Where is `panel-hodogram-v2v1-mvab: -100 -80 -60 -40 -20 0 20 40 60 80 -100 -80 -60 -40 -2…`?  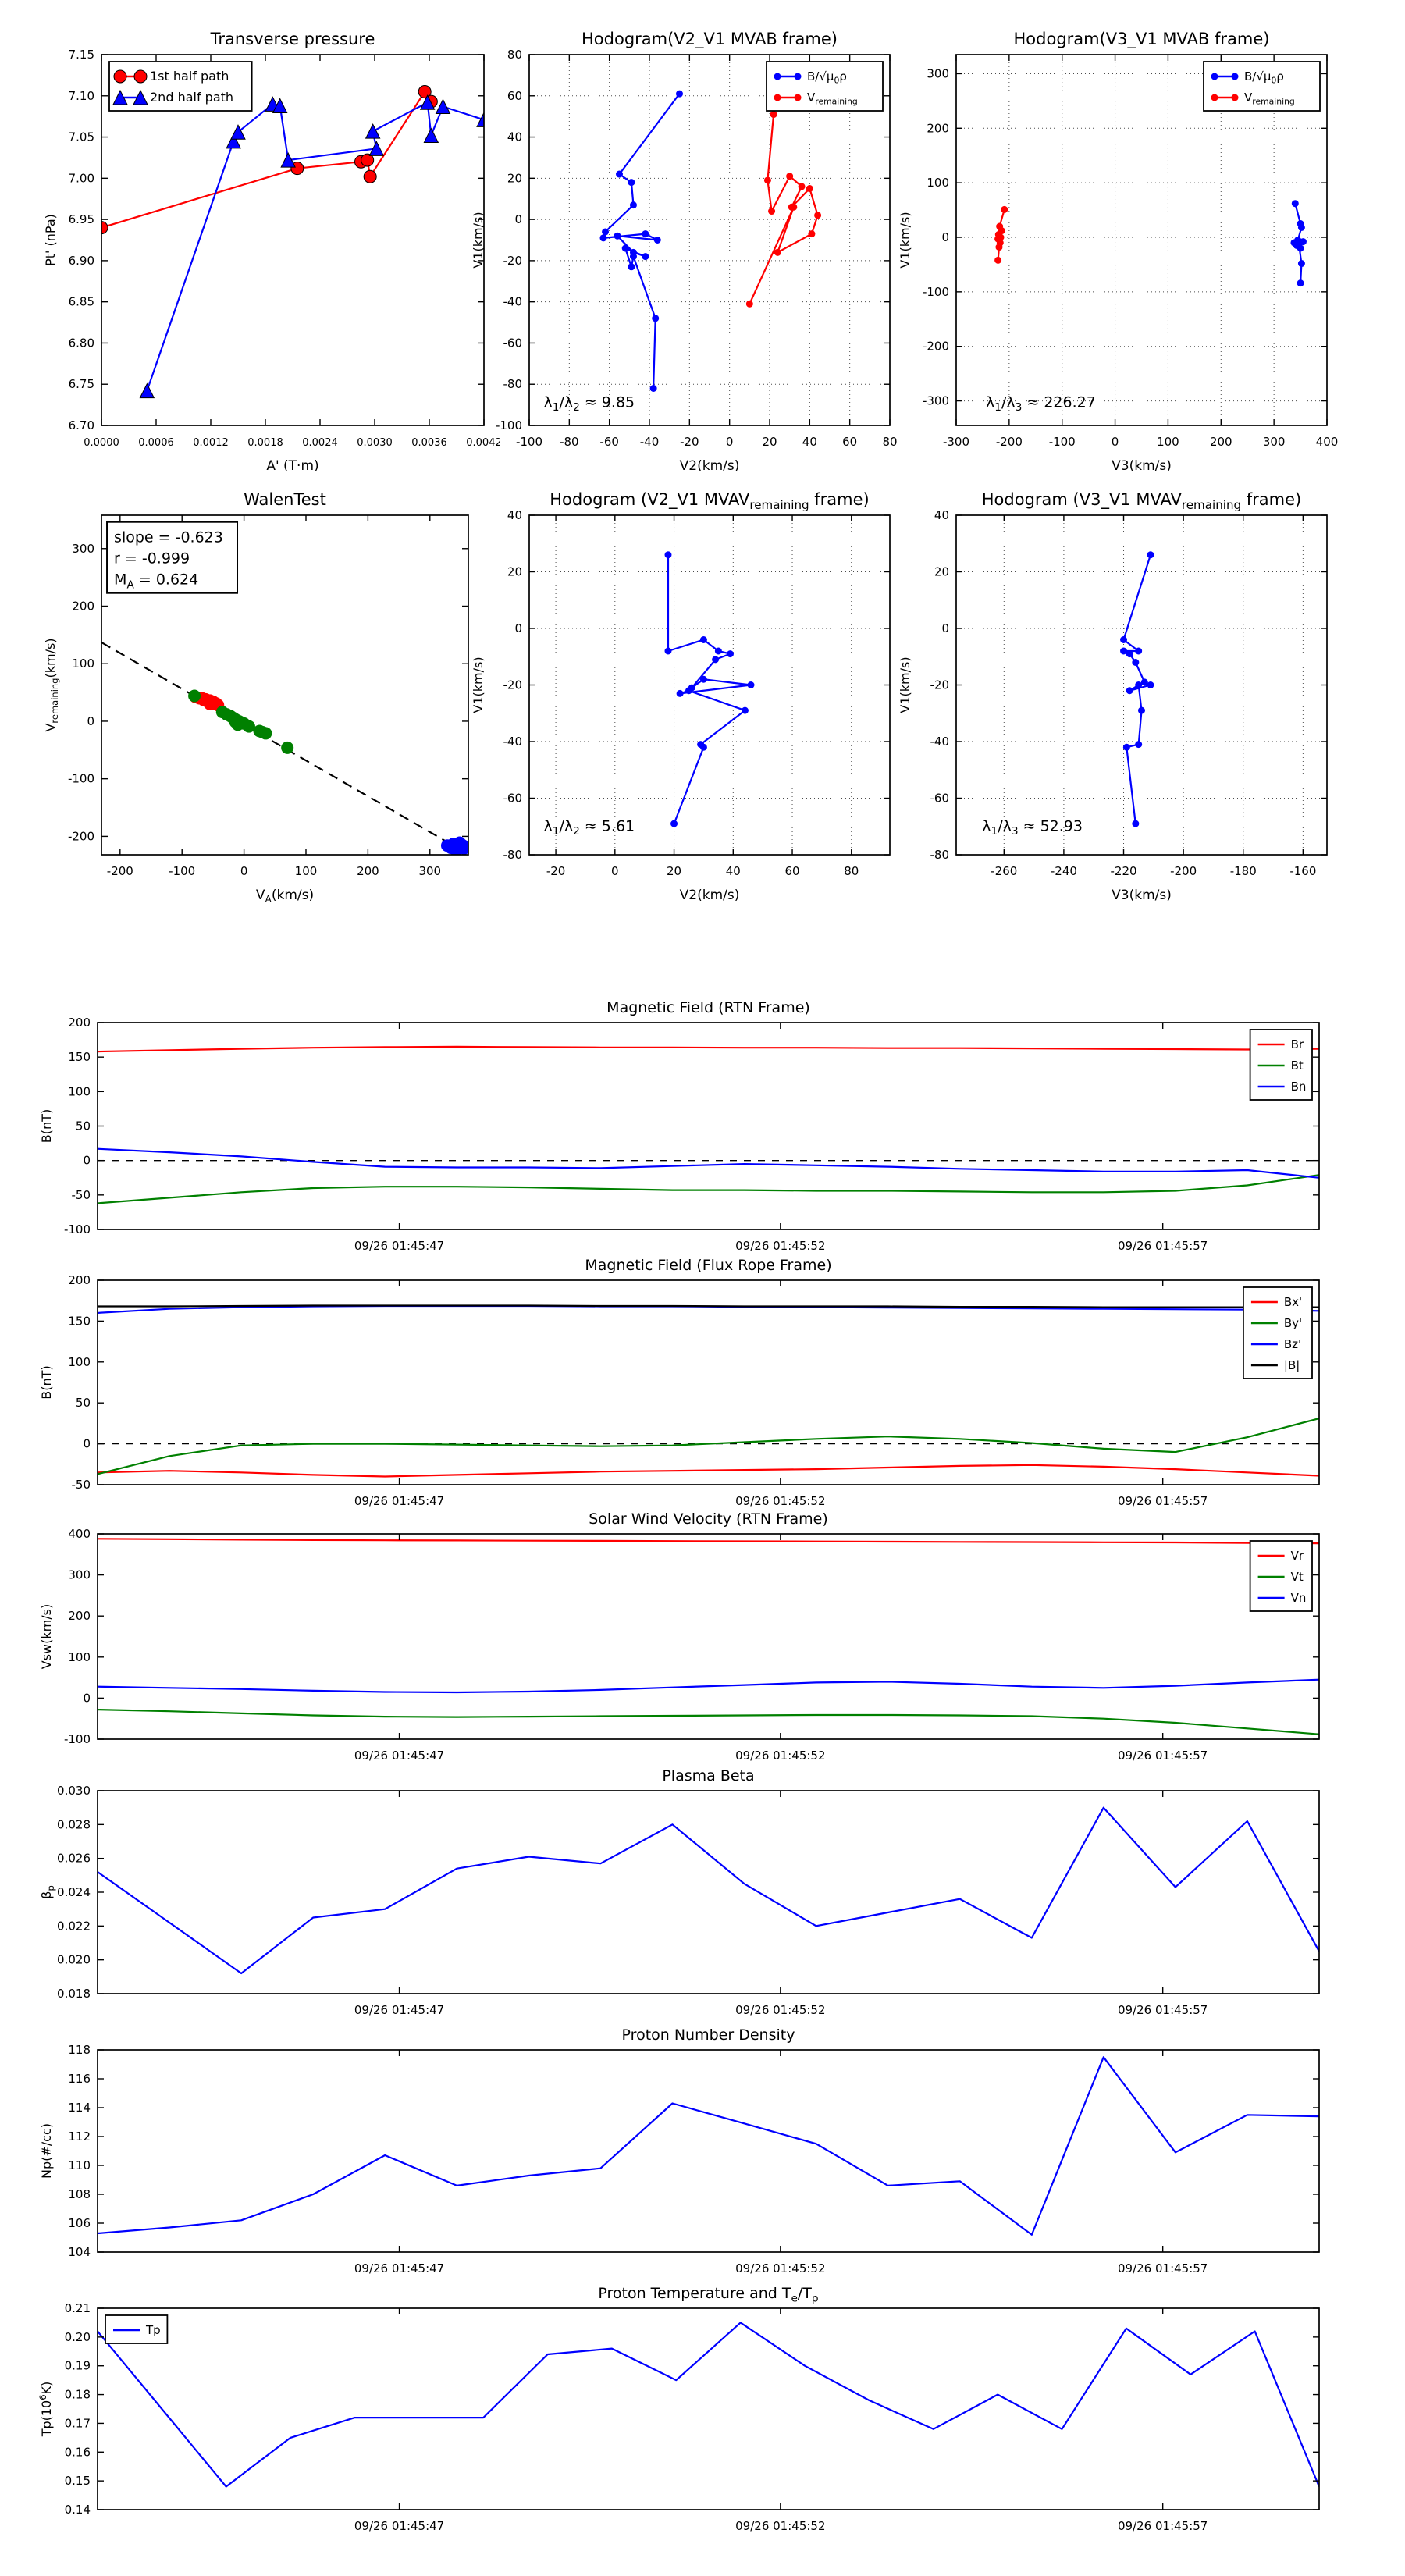
panel-hodogram-v2v1-mvab: -100 -80 -60 -40 -20 0 20 40 60 80 -100 -80 -60 -40 -2… is located at coordinates (684, 252).